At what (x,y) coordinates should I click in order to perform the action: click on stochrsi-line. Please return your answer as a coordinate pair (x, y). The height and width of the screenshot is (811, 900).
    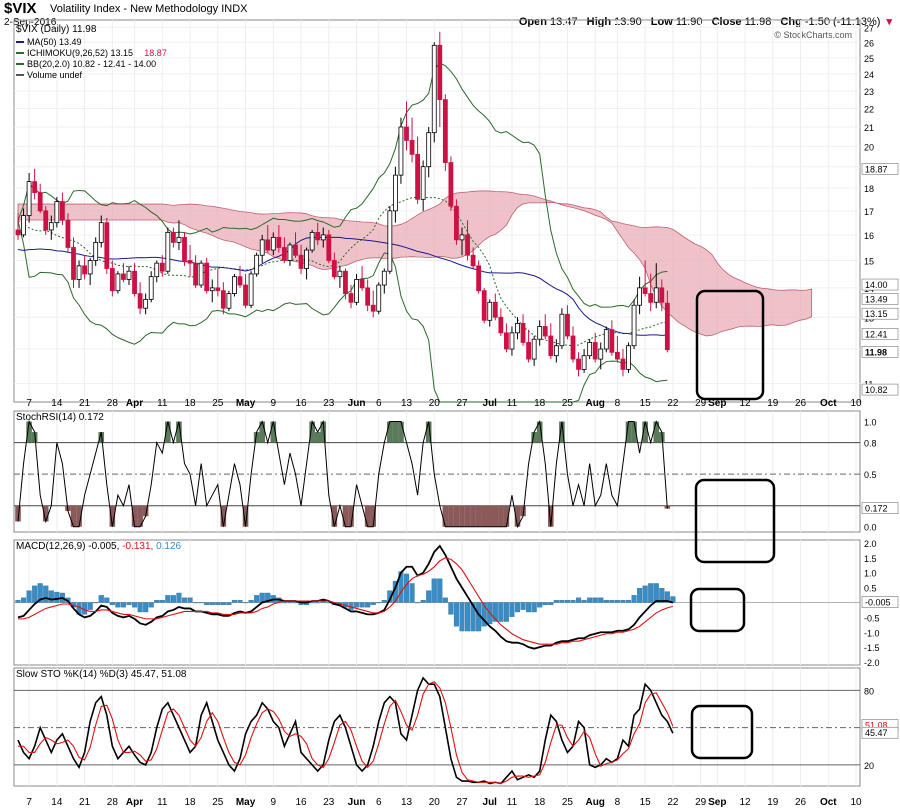
    Looking at the image, I should click on (342, 474).